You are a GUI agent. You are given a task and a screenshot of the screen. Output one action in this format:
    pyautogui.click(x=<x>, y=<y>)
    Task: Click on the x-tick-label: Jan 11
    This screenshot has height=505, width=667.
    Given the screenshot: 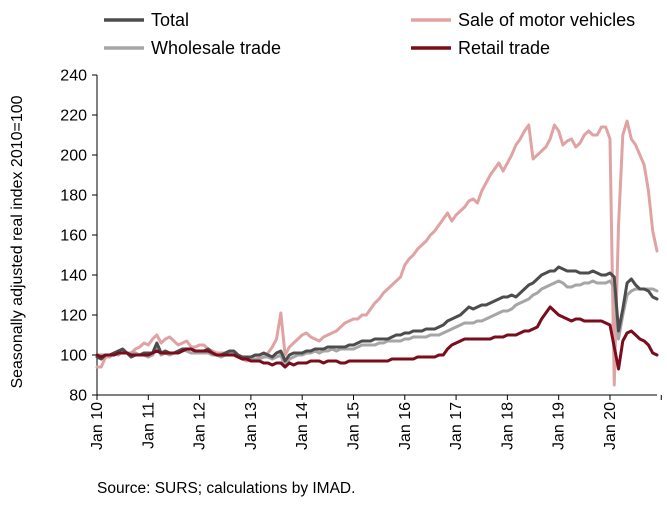 What is the action you would take?
    pyautogui.click(x=148, y=425)
    